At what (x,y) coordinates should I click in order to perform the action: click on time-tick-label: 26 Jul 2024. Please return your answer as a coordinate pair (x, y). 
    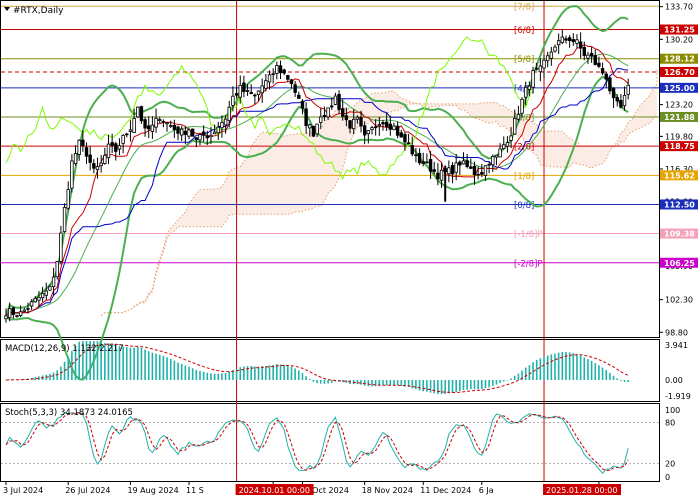
    Looking at the image, I should click on (87, 490).